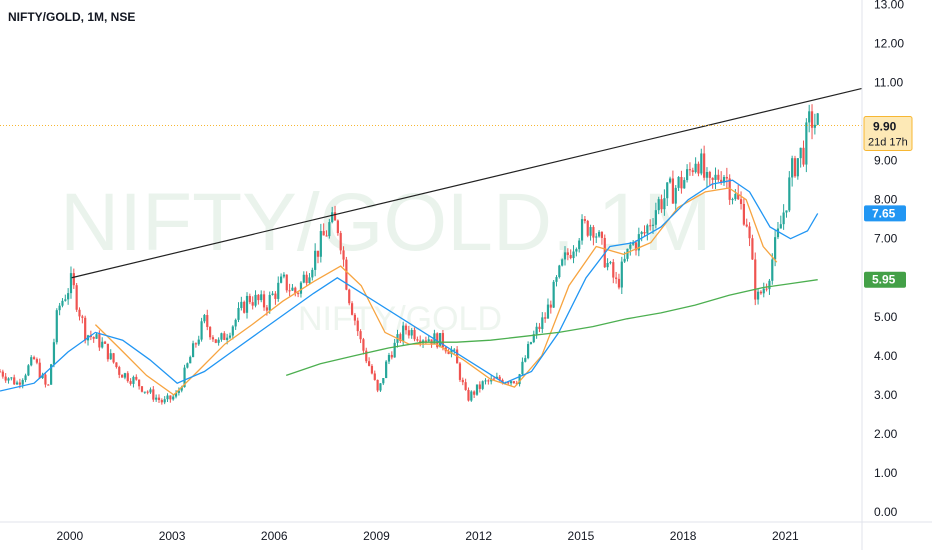 The height and width of the screenshot is (550, 932). I want to click on last-price-value: 9.90, so click(885, 127).